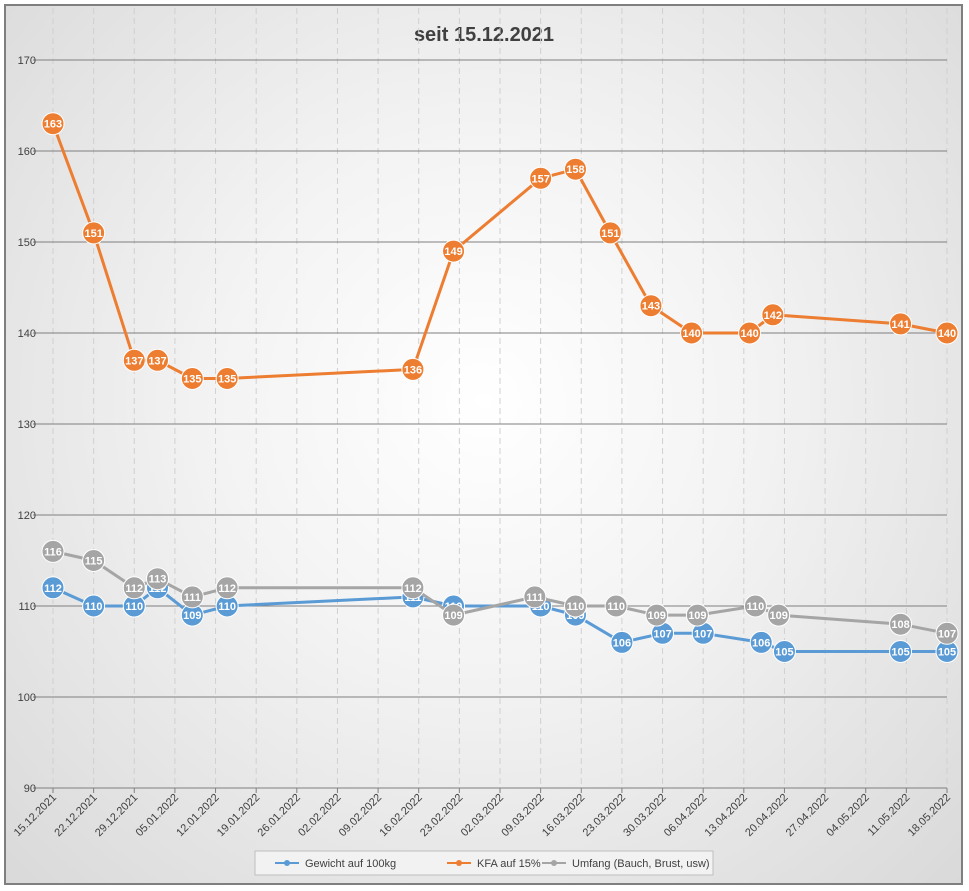  What do you see at coordinates (766, 815) in the screenshot?
I see `x-tick-label: 20.04.2022` at bounding box center [766, 815].